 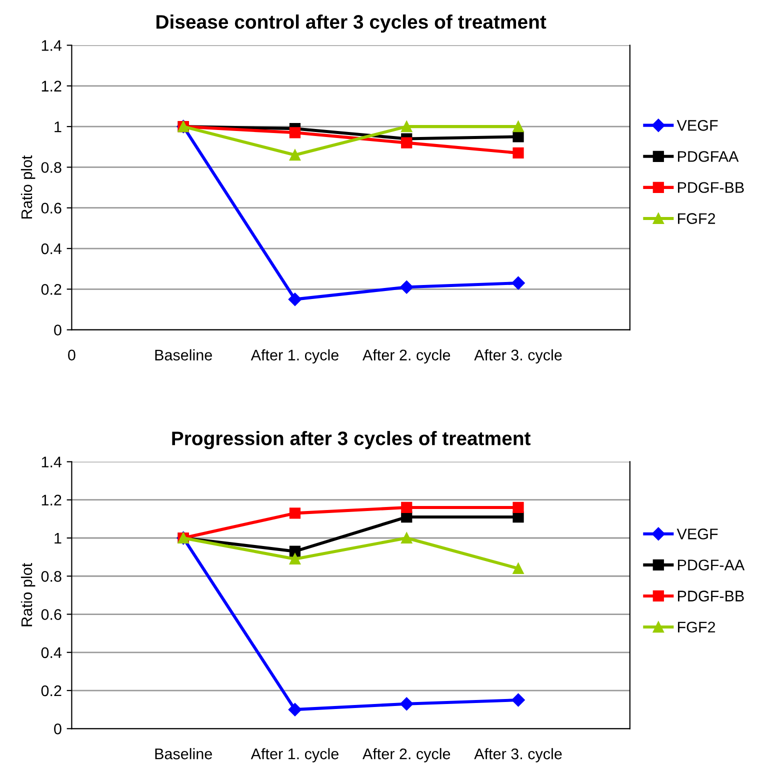 What do you see at coordinates (351, 440) in the screenshot?
I see `chart-title: Progression after 3 cycles of treatment` at bounding box center [351, 440].